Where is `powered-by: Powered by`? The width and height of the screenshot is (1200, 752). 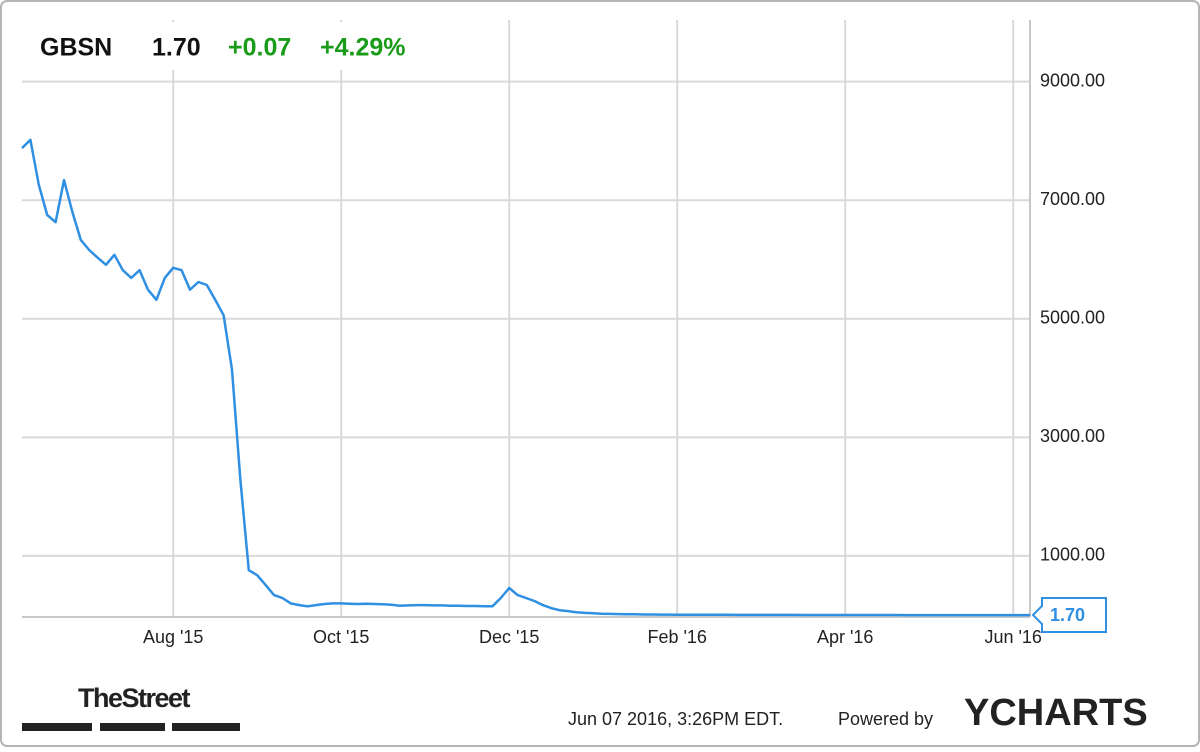 powered-by: Powered by is located at coordinates (885, 719).